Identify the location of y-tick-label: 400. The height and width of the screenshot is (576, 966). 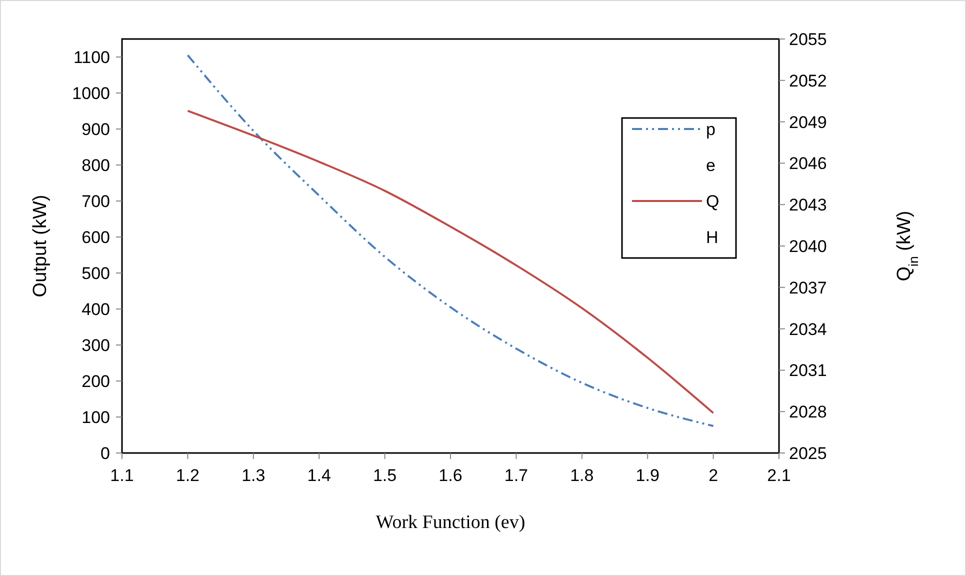
(96, 309).